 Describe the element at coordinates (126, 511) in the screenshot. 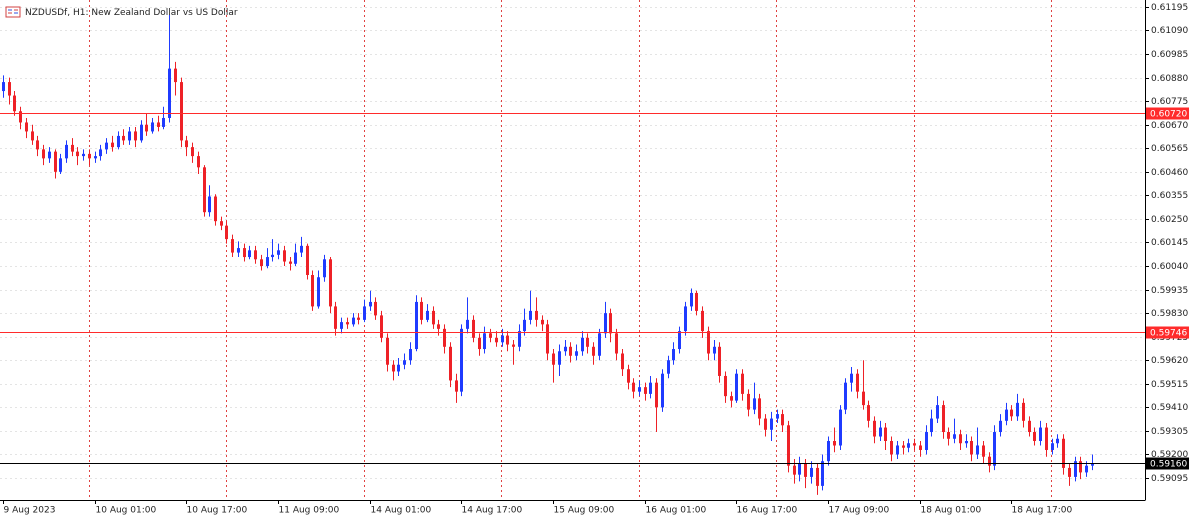

I see `x-tick-label: 10 Aug 01:00` at that location.